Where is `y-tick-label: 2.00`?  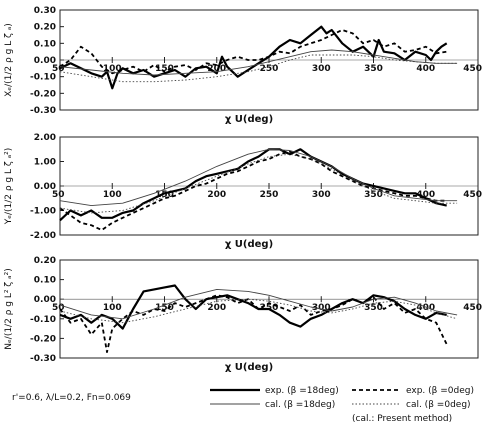 y-tick-label: 2.00 is located at coordinates (45, 138).